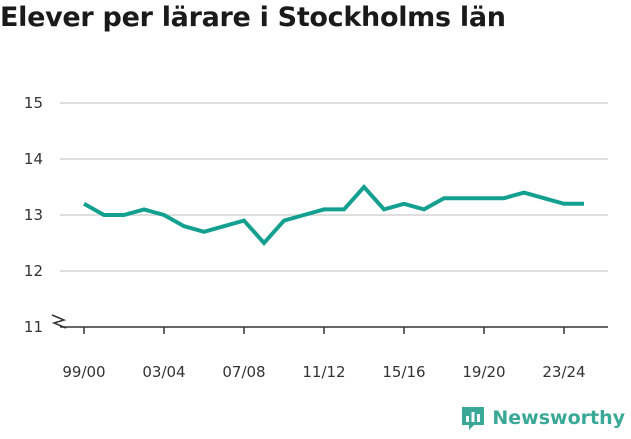 The image size is (631, 439). I want to click on y-tick-label: 12, so click(33, 271).